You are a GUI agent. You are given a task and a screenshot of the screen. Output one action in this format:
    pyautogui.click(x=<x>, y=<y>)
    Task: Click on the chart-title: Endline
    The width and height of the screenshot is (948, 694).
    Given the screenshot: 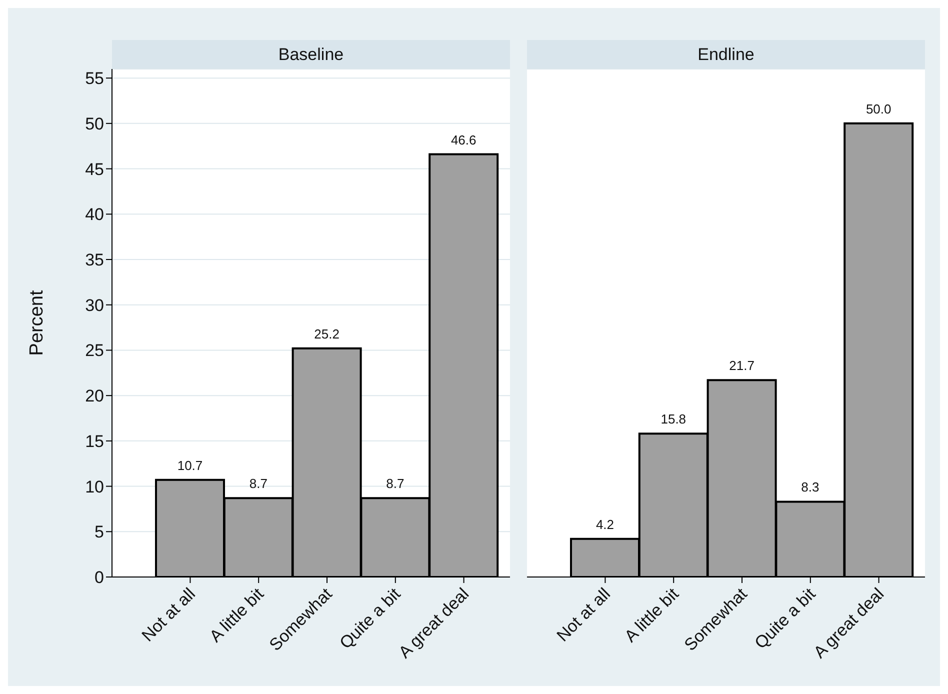 What is the action you would take?
    pyautogui.click(x=726, y=54)
    